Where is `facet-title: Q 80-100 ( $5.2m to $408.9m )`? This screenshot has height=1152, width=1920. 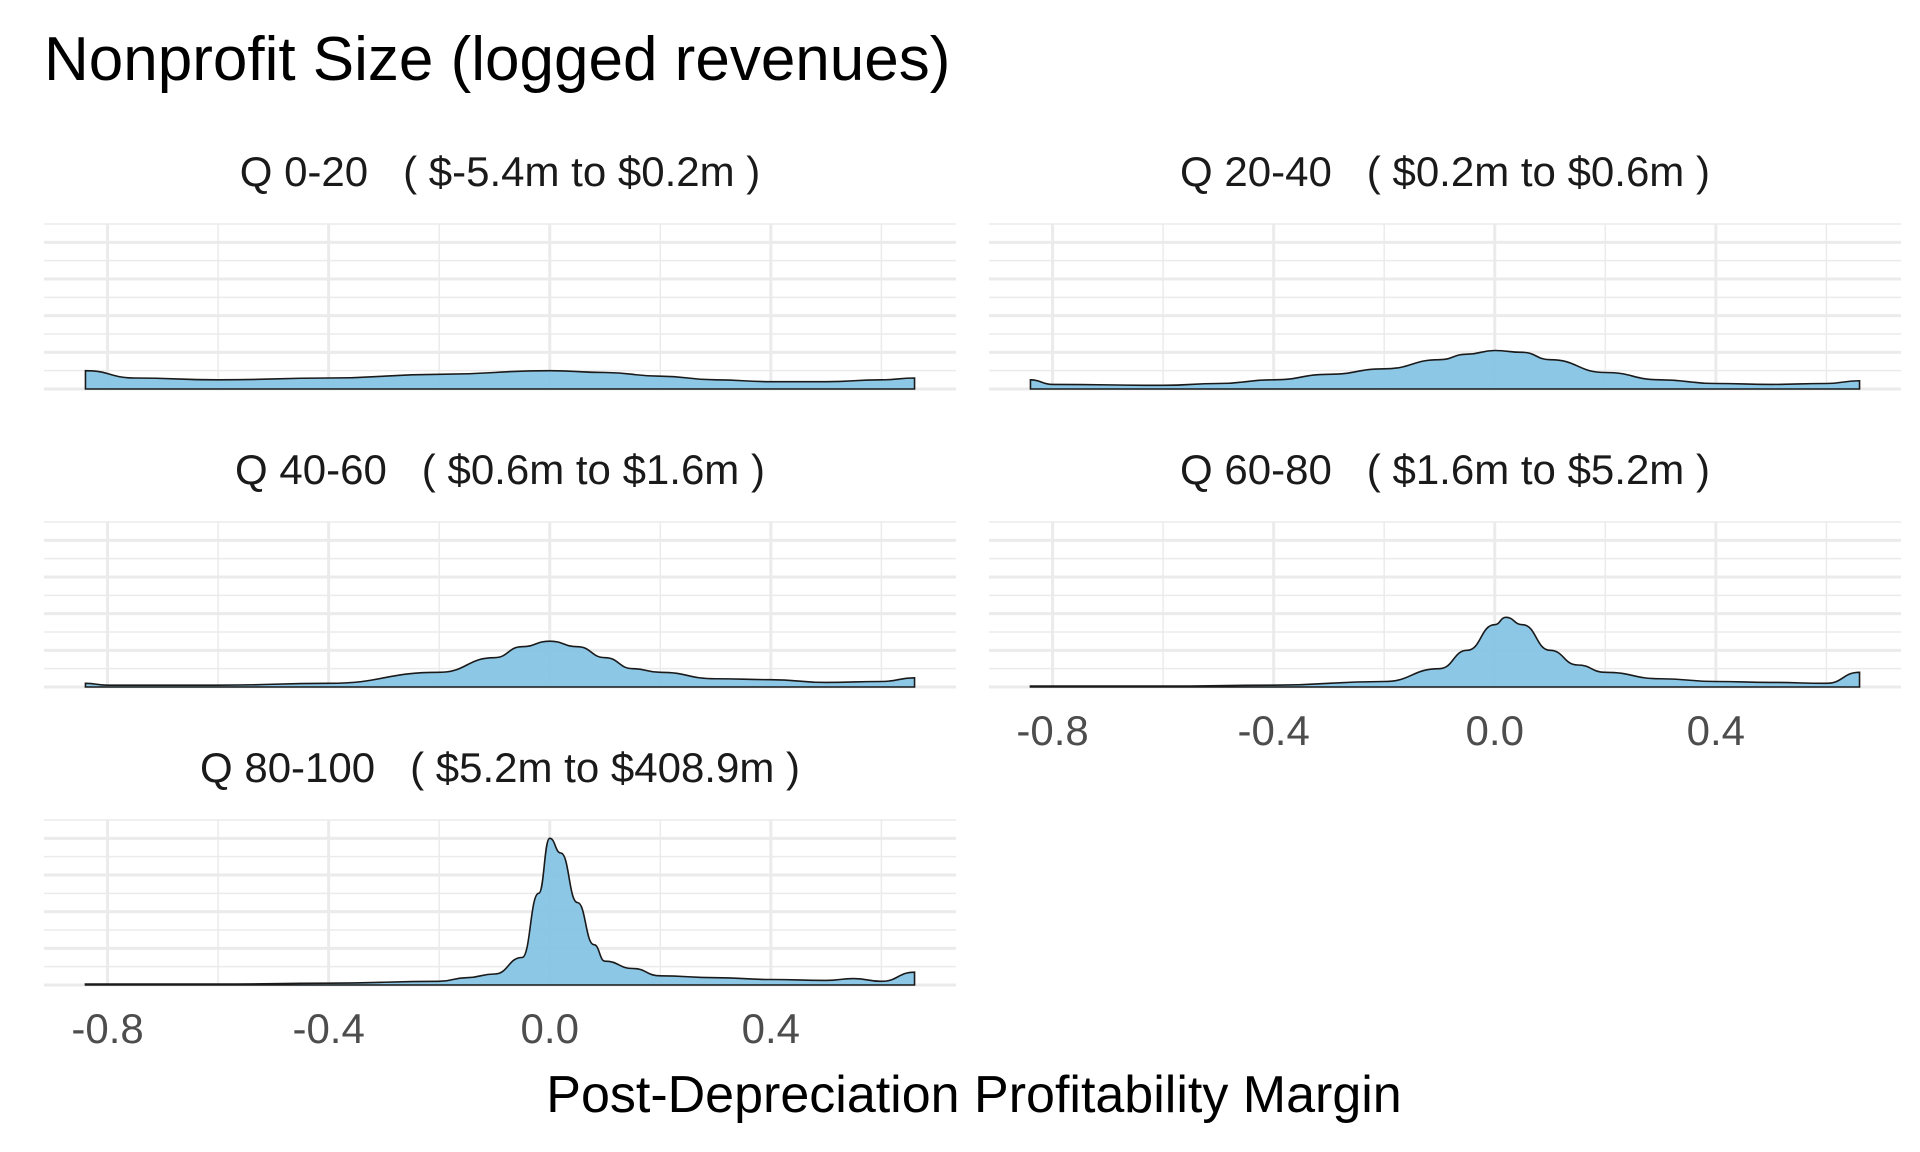
facet-title: Q 80-100 ( $5.2m to $408.9m ) is located at coordinates (500, 767).